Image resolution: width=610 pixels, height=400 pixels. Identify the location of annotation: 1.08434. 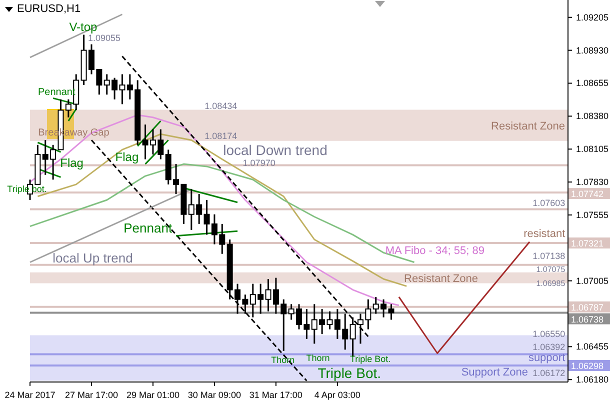
(221, 106).